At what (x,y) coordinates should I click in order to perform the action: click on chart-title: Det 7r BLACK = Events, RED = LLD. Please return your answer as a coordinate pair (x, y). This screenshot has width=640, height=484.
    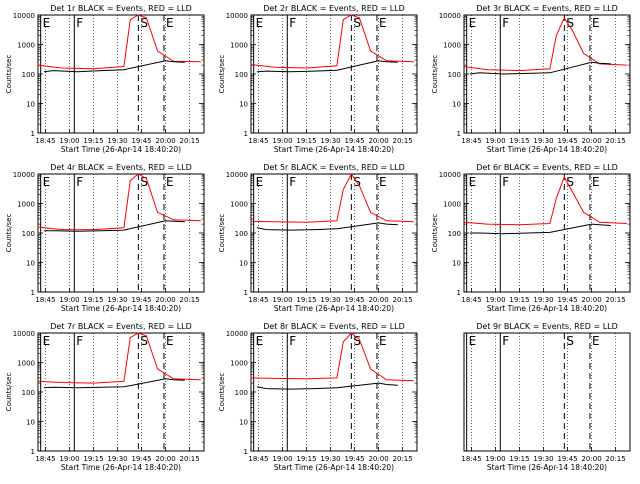
    Looking at the image, I should click on (121, 326).